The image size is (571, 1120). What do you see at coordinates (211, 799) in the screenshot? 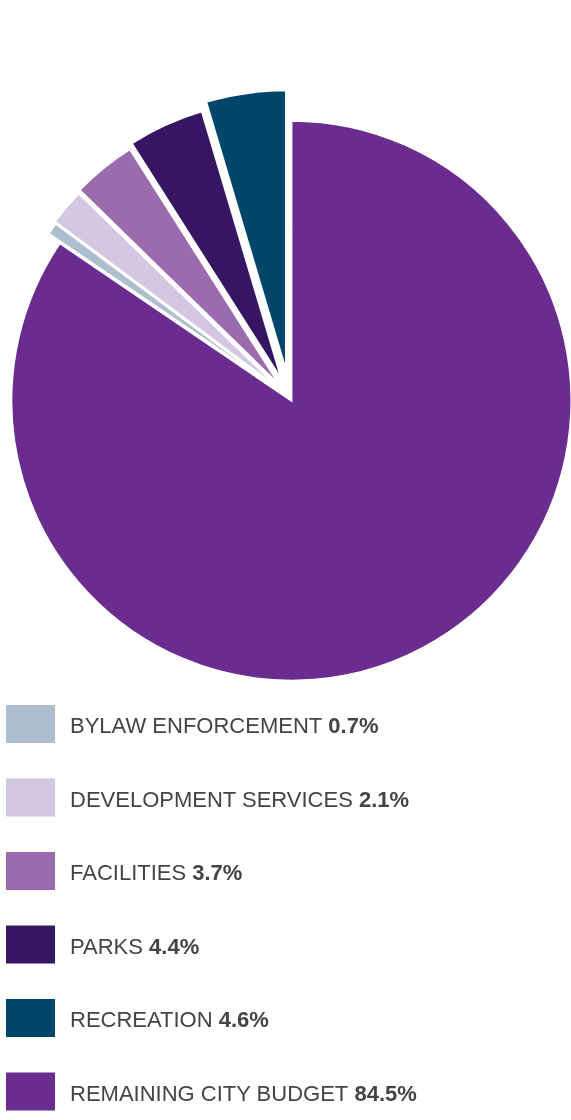
I see `legend-label: DEVELOPMENT SERVICES` at bounding box center [211, 799].